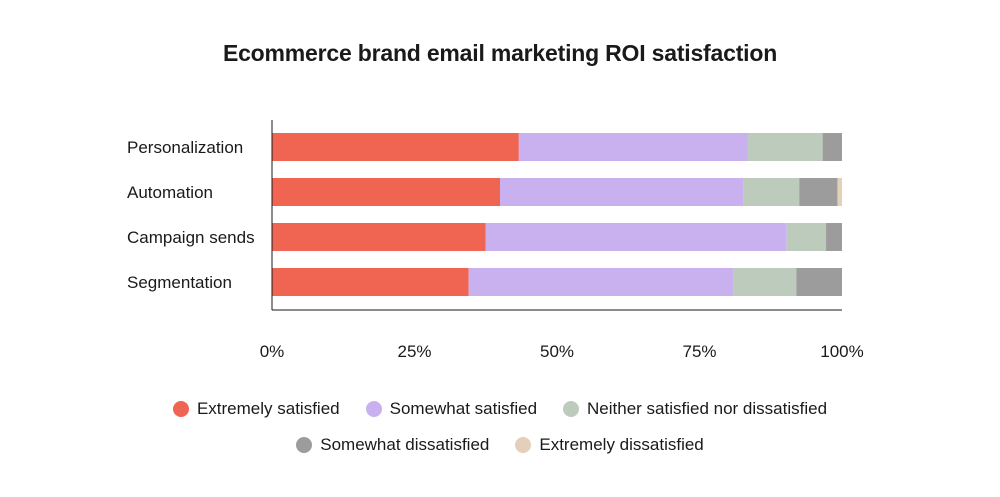 The height and width of the screenshot is (497, 1000). Describe the element at coordinates (185, 147) in the screenshot. I see `category-label: Personalization` at that location.